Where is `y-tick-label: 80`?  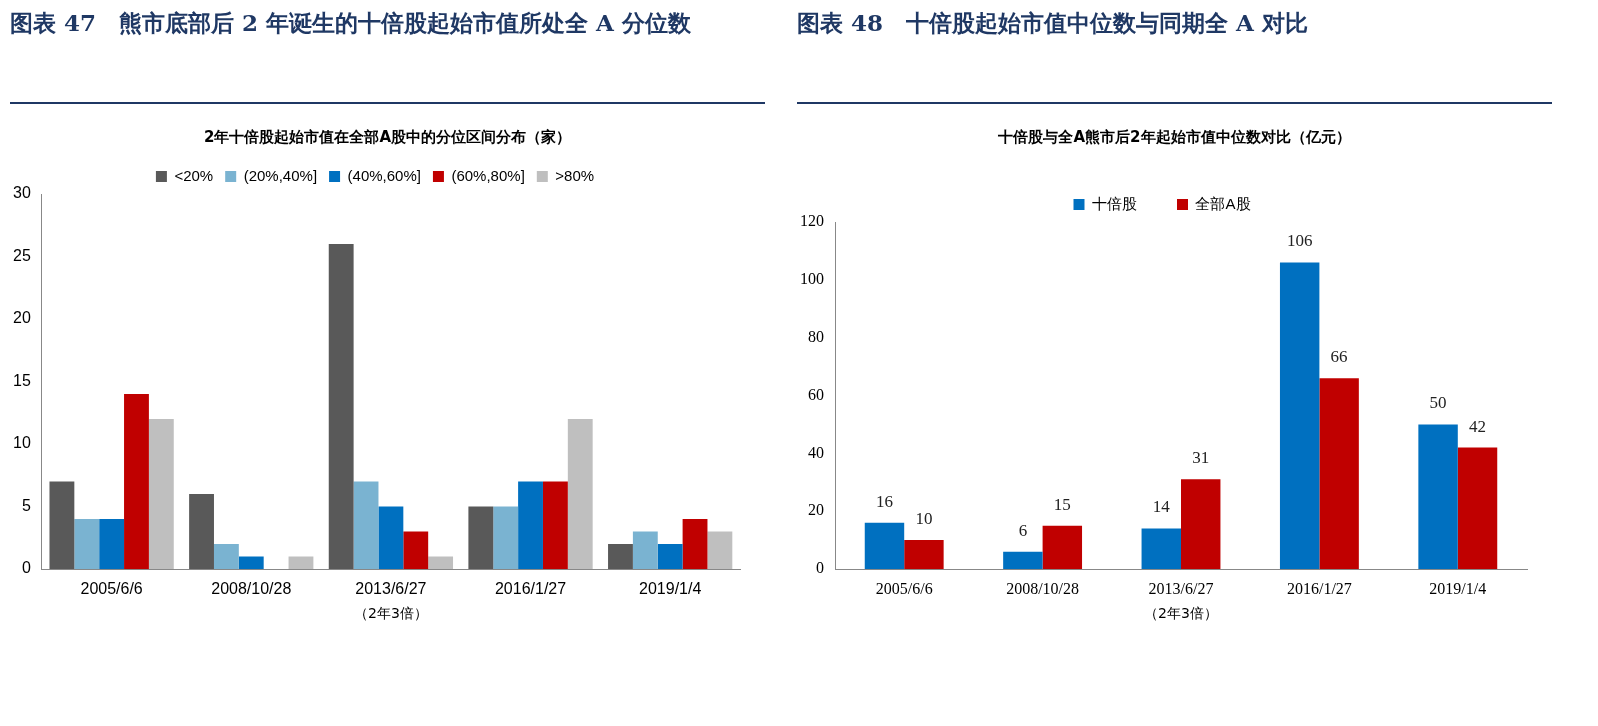
y-tick-label: 80 is located at coordinates (816, 336).